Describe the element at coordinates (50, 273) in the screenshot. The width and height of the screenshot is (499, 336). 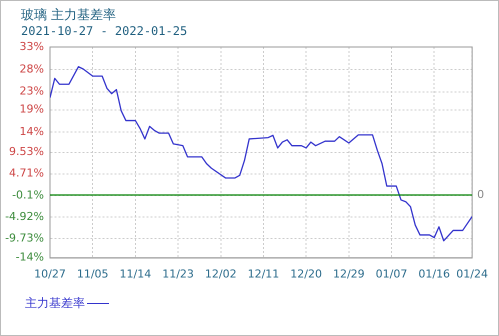
I see `x-tick-label: 10/27` at that location.